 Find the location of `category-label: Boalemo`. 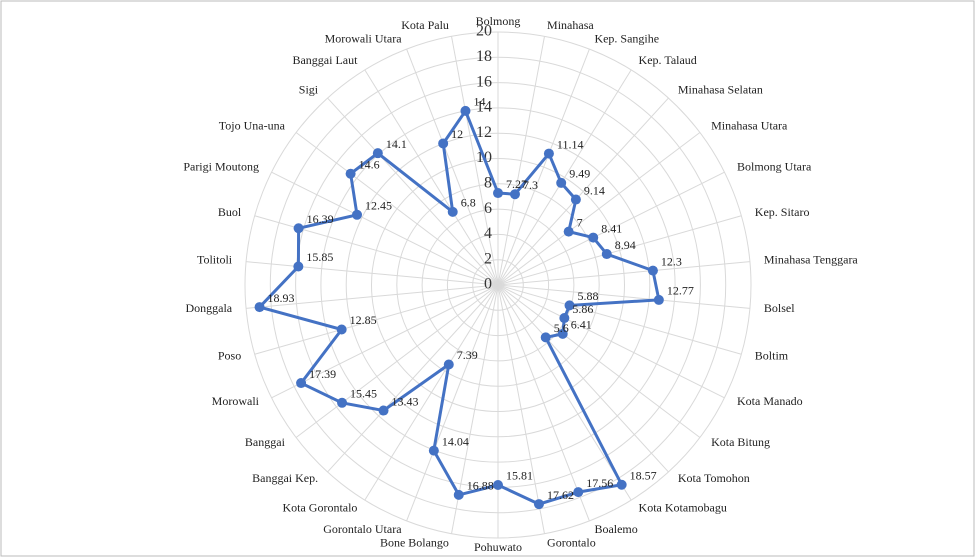

category-label: Boalemo is located at coordinates (615, 529).